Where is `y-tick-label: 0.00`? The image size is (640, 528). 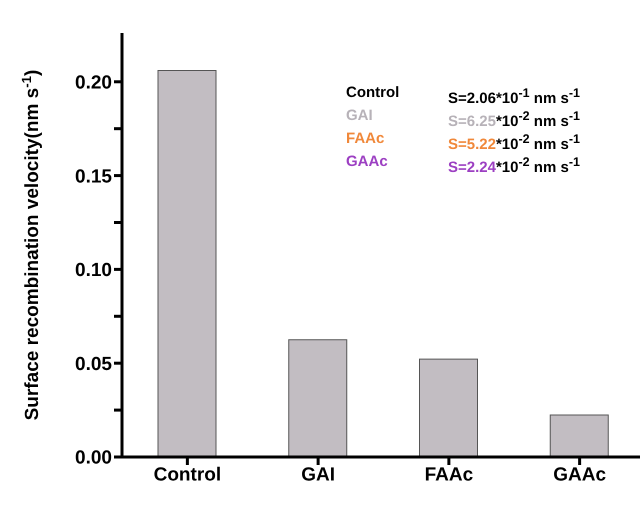
y-tick-label: 0.00 is located at coordinates (93, 458).